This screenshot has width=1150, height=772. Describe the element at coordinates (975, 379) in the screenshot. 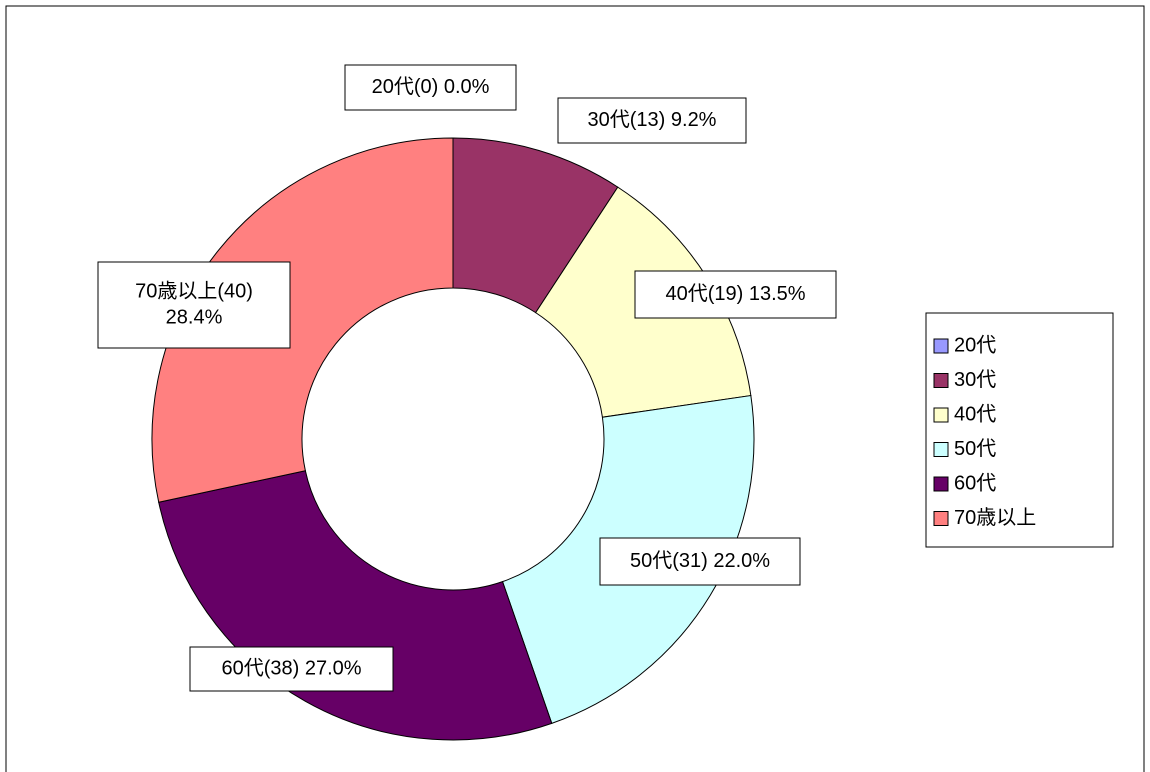

I see `legend-label: 30代` at that location.